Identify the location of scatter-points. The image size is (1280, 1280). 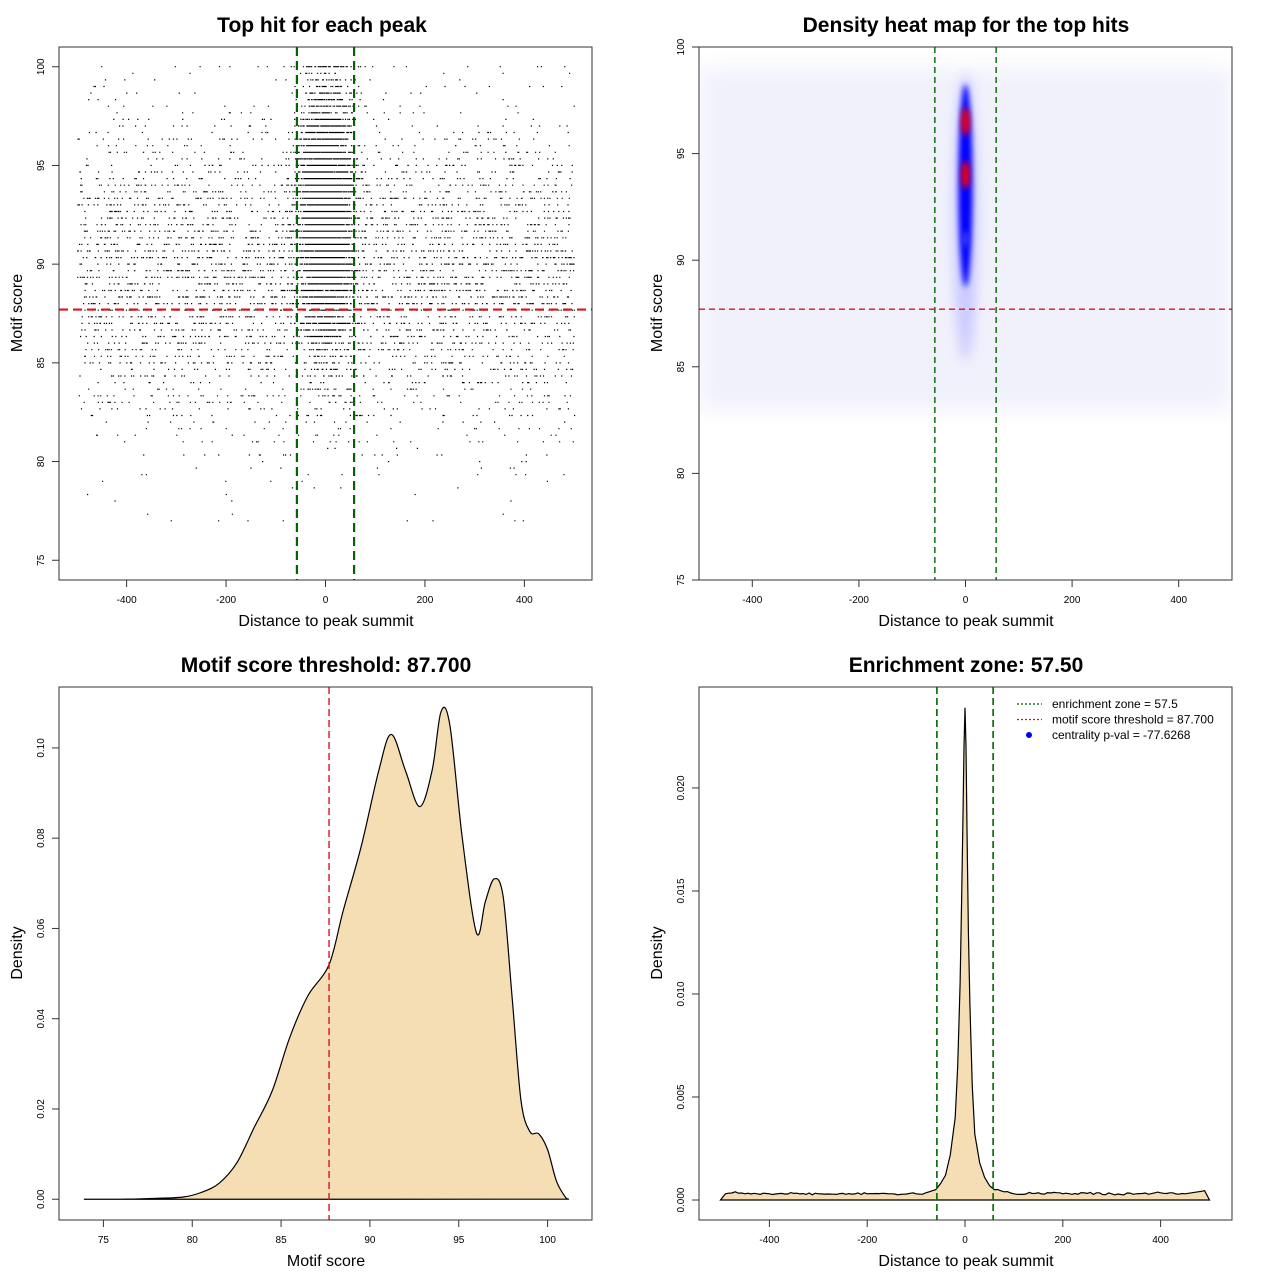
(326, 294).